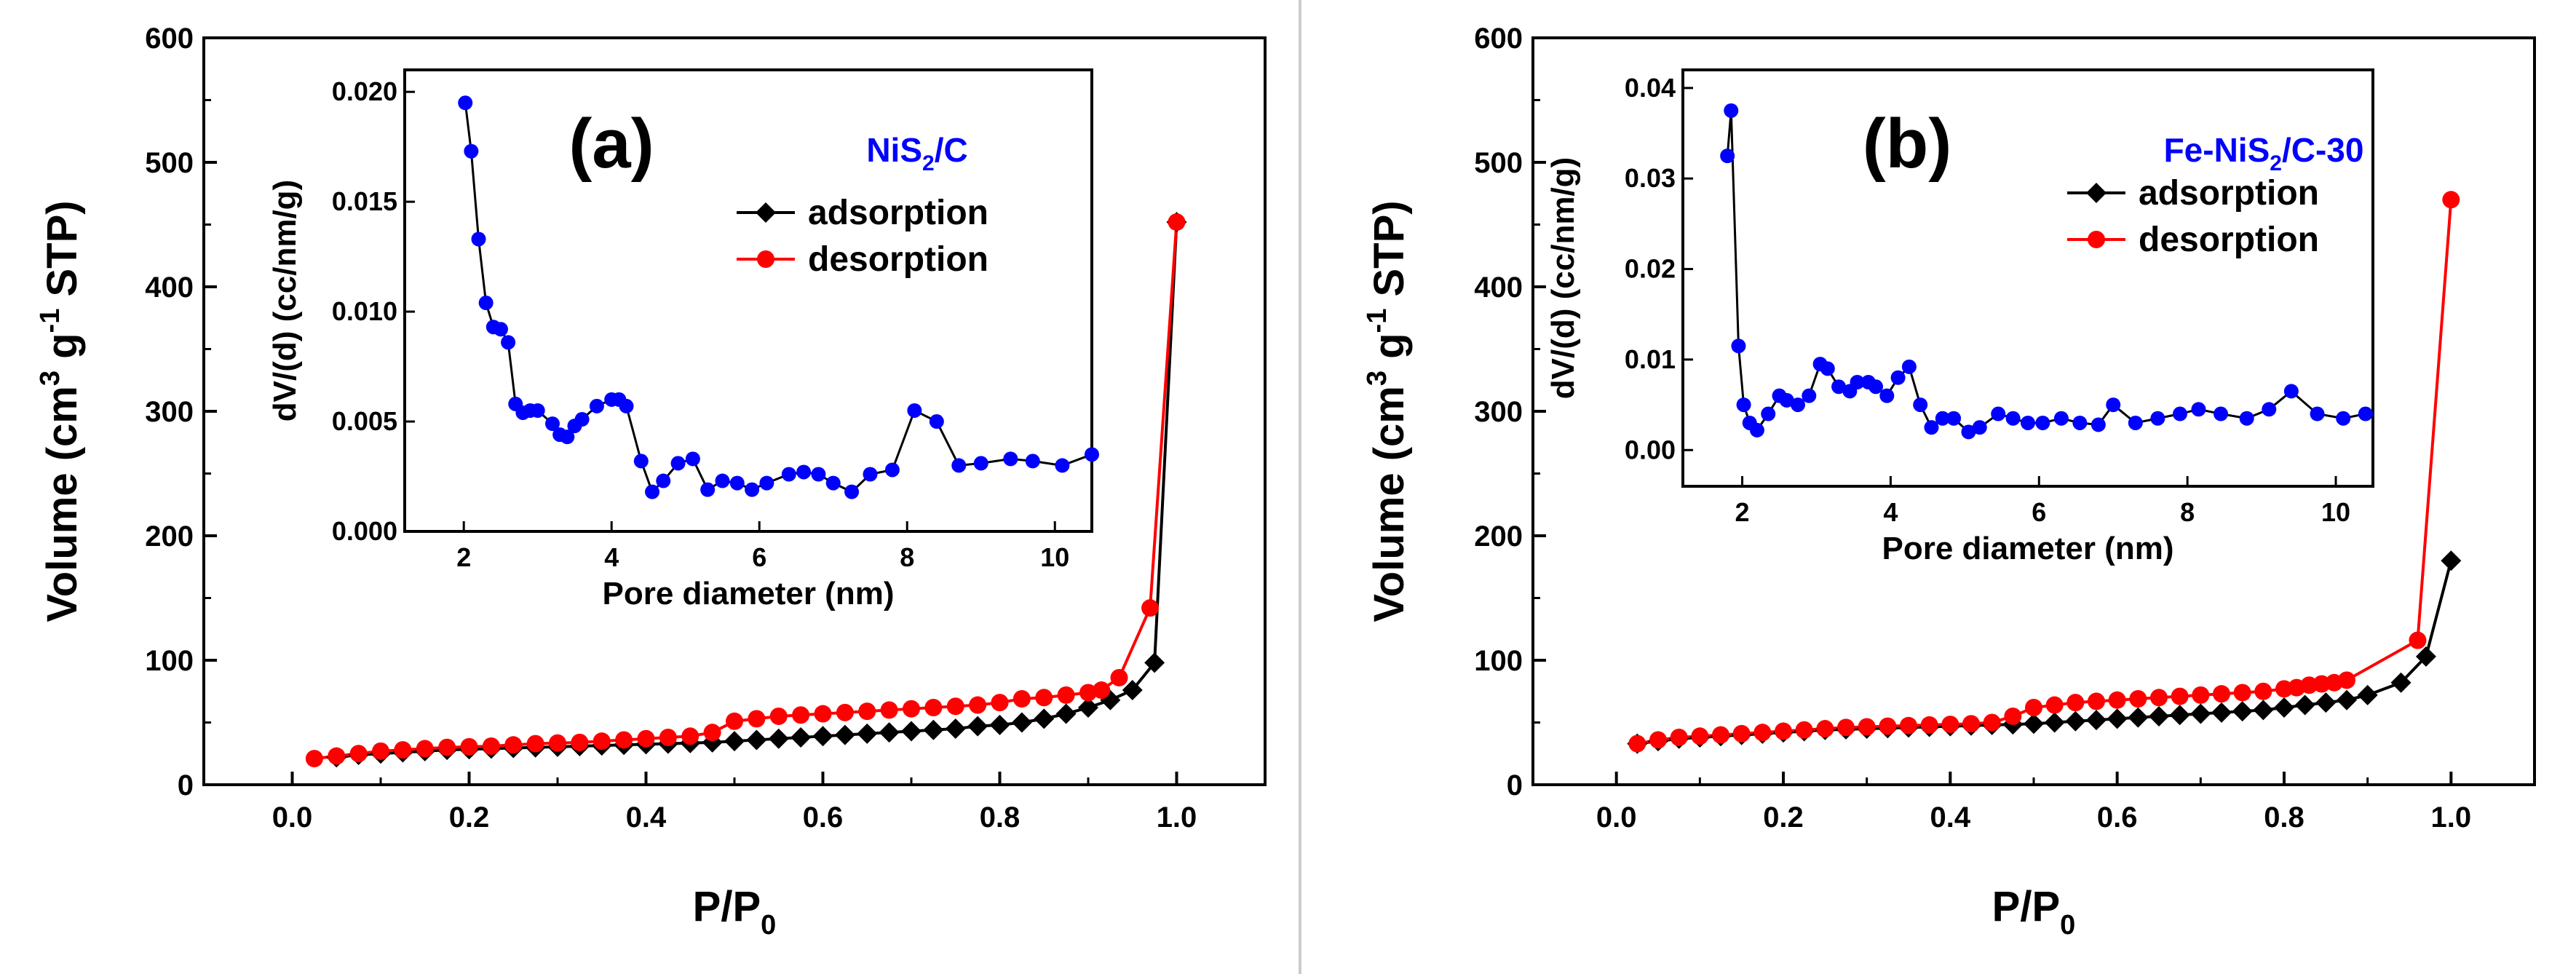  What do you see at coordinates (1650, 359) in the screenshot?
I see `inset-y-tick-label: 0.01` at bounding box center [1650, 359].